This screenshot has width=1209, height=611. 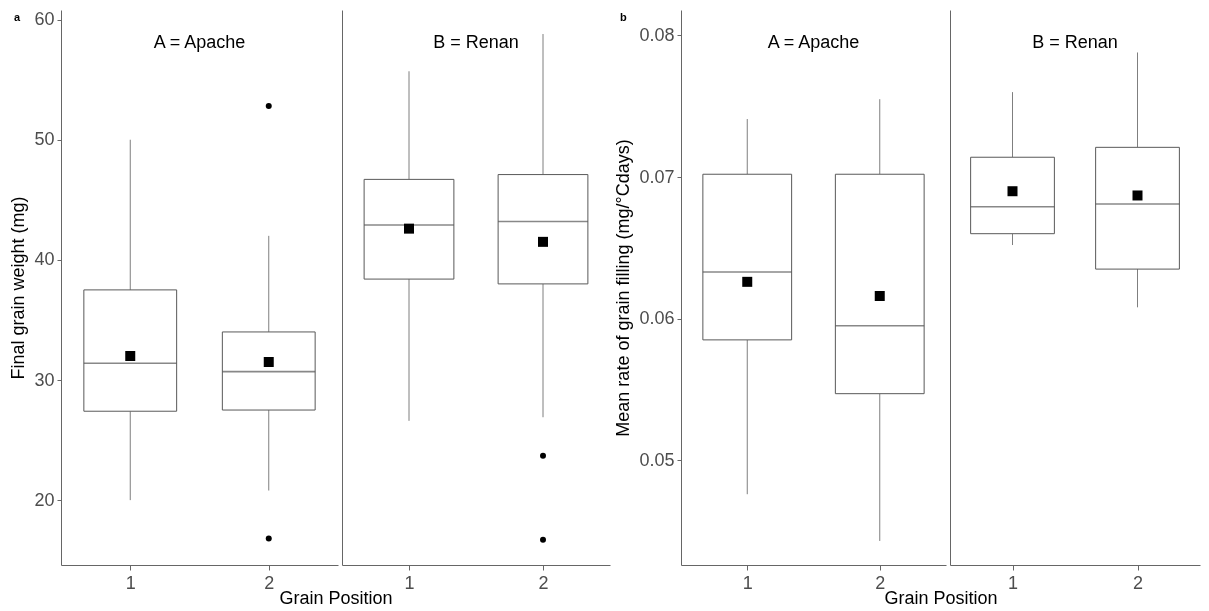 What do you see at coordinates (17, 17) in the screenshot?
I see `text: a` at bounding box center [17, 17].